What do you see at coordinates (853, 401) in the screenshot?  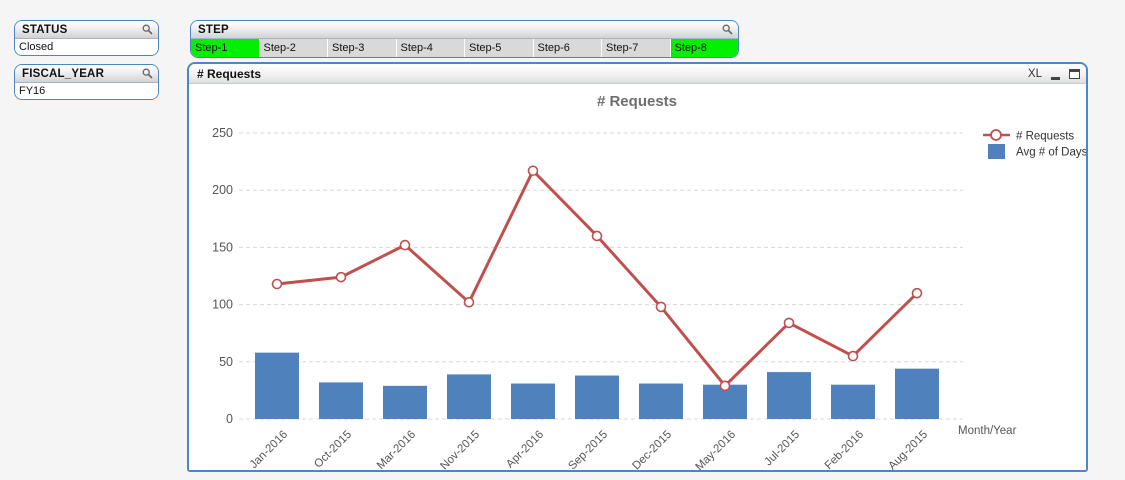 I see `bar-Feb-2016` at bounding box center [853, 401].